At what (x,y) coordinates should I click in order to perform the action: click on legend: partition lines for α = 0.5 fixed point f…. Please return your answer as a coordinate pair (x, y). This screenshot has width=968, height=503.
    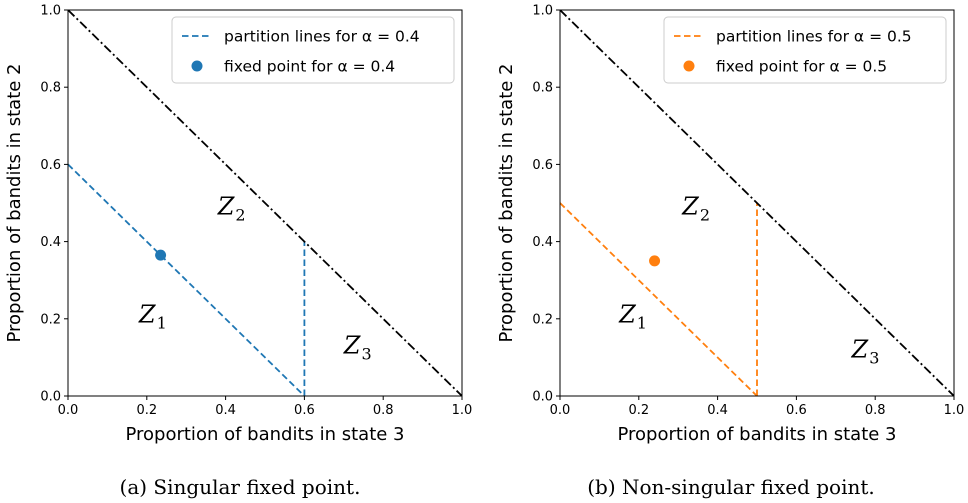
    Looking at the image, I should click on (805, 50).